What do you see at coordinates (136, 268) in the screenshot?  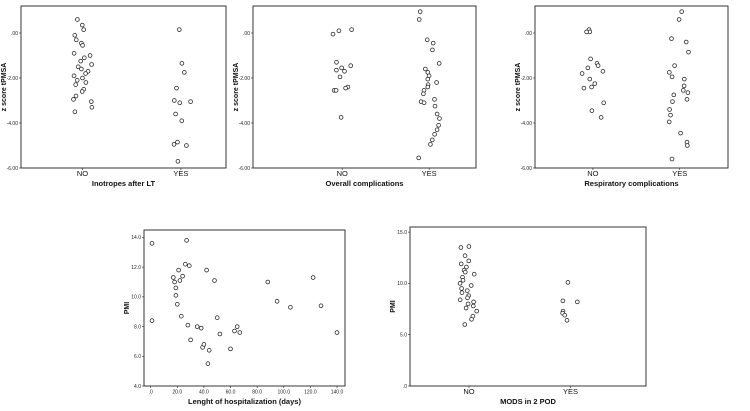 I see `y-tick-label: 12.0` at bounding box center [136, 268].